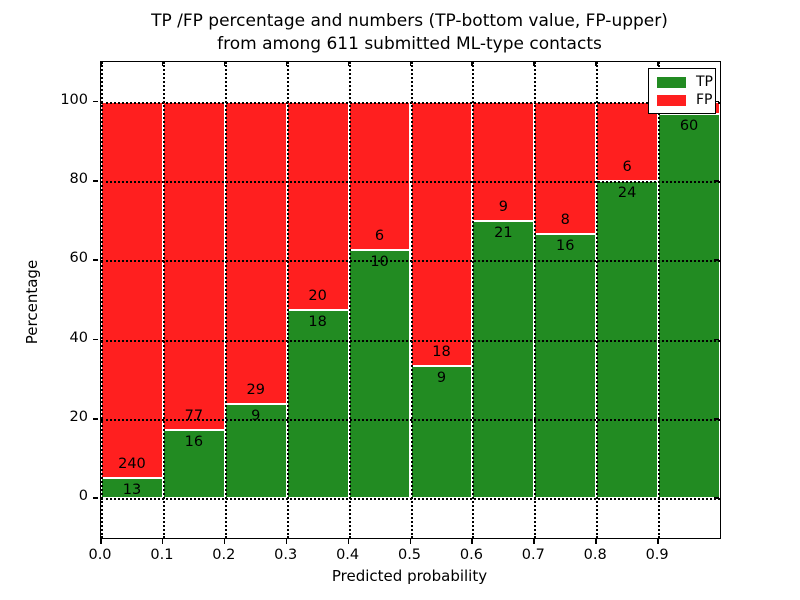 Image resolution: width=800 pixels, height=600 pixels. What do you see at coordinates (162, 555) in the screenshot?
I see `x-tick-label: 0.1` at bounding box center [162, 555].